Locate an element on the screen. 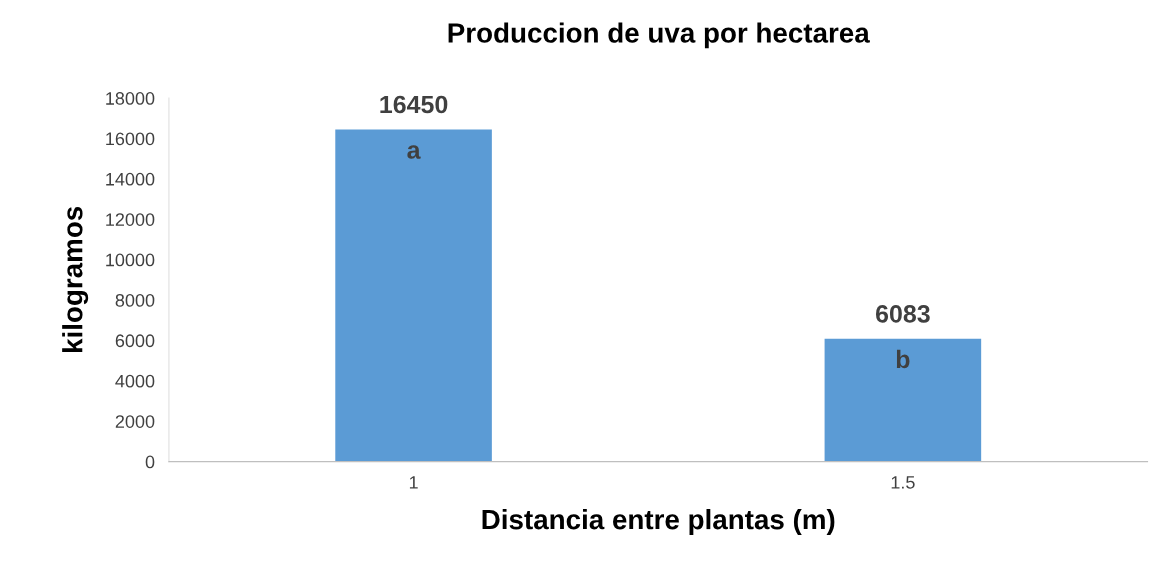  y-tick-label: 12000 is located at coordinates (130, 219).